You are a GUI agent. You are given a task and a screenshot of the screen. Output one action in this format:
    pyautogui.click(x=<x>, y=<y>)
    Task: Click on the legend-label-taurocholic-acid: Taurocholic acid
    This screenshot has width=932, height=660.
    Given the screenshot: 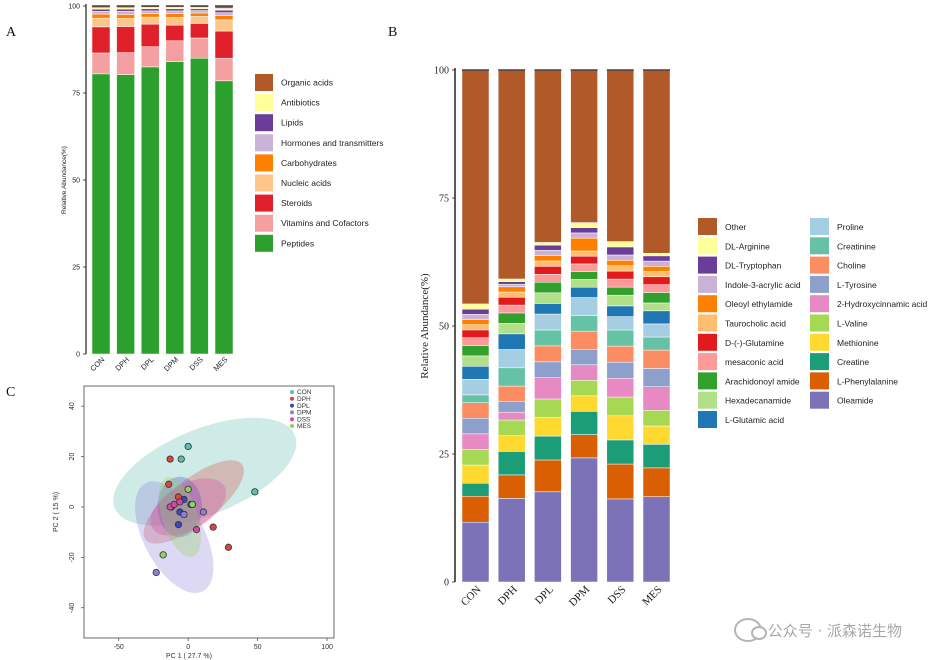 What is the action you would take?
    pyautogui.click(x=755, y=324)
    